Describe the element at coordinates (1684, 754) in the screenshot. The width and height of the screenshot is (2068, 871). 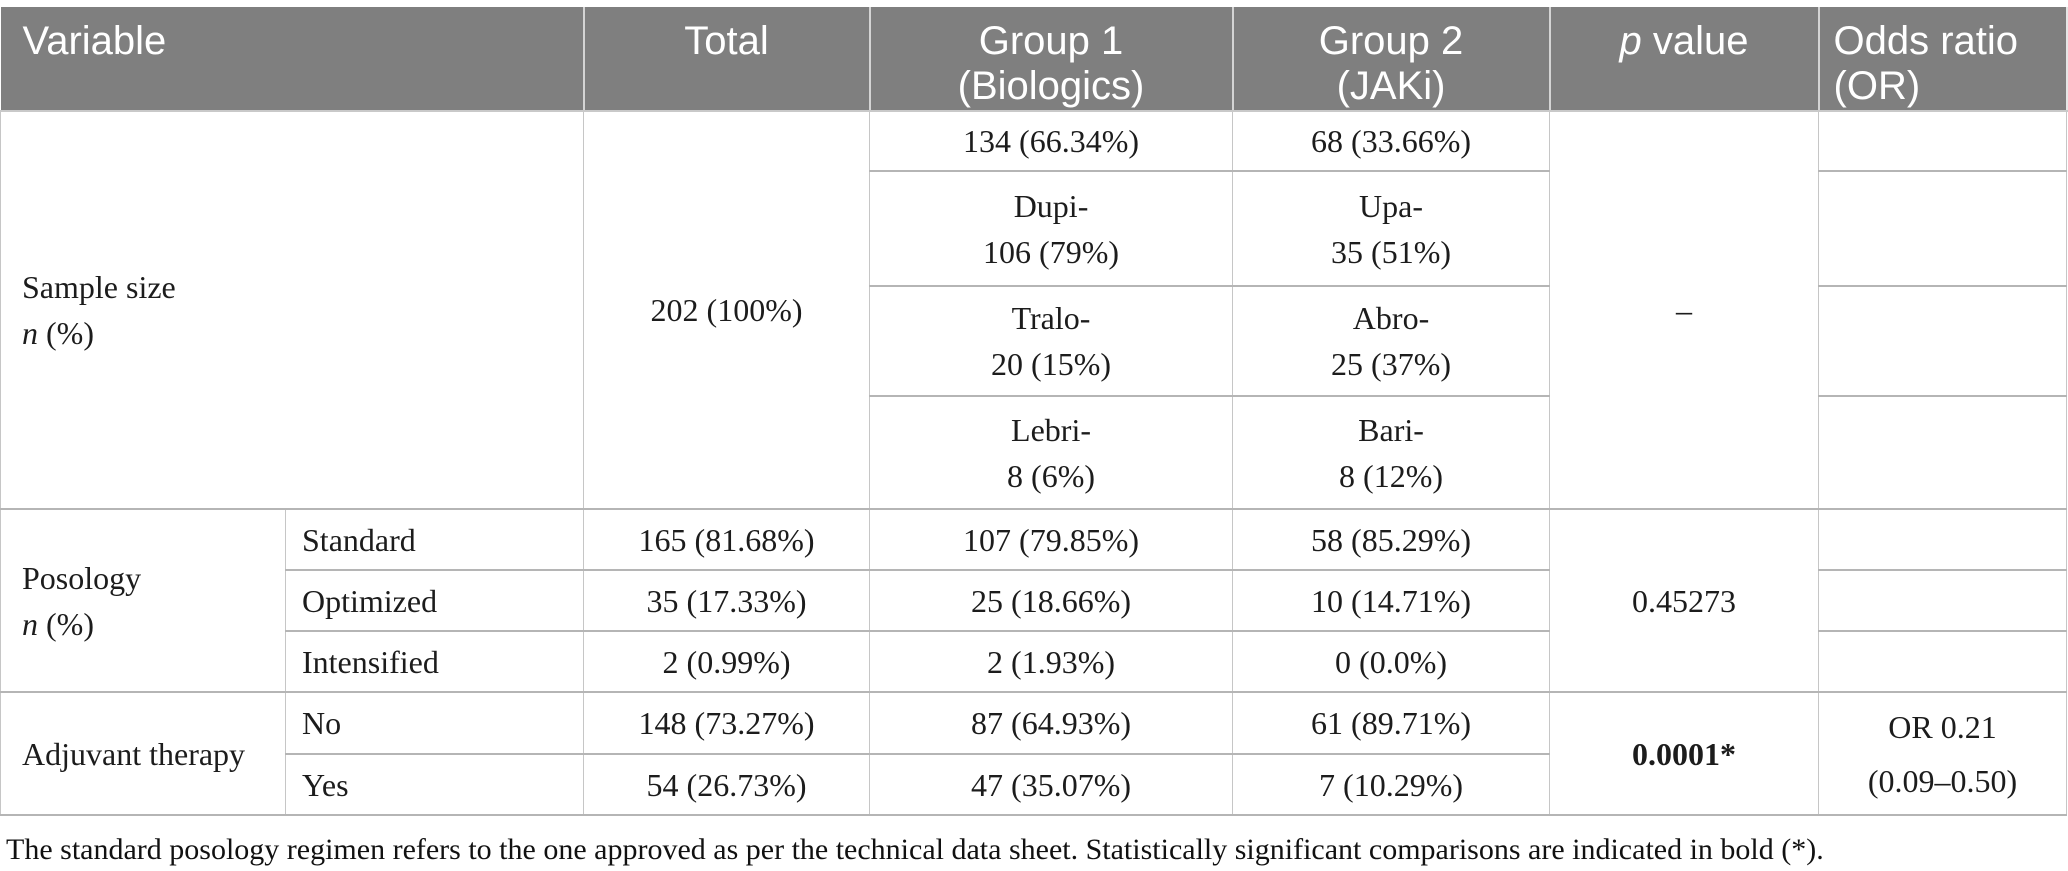
I see `adjuvant-p-value-cell: 0.0001*` at that location.